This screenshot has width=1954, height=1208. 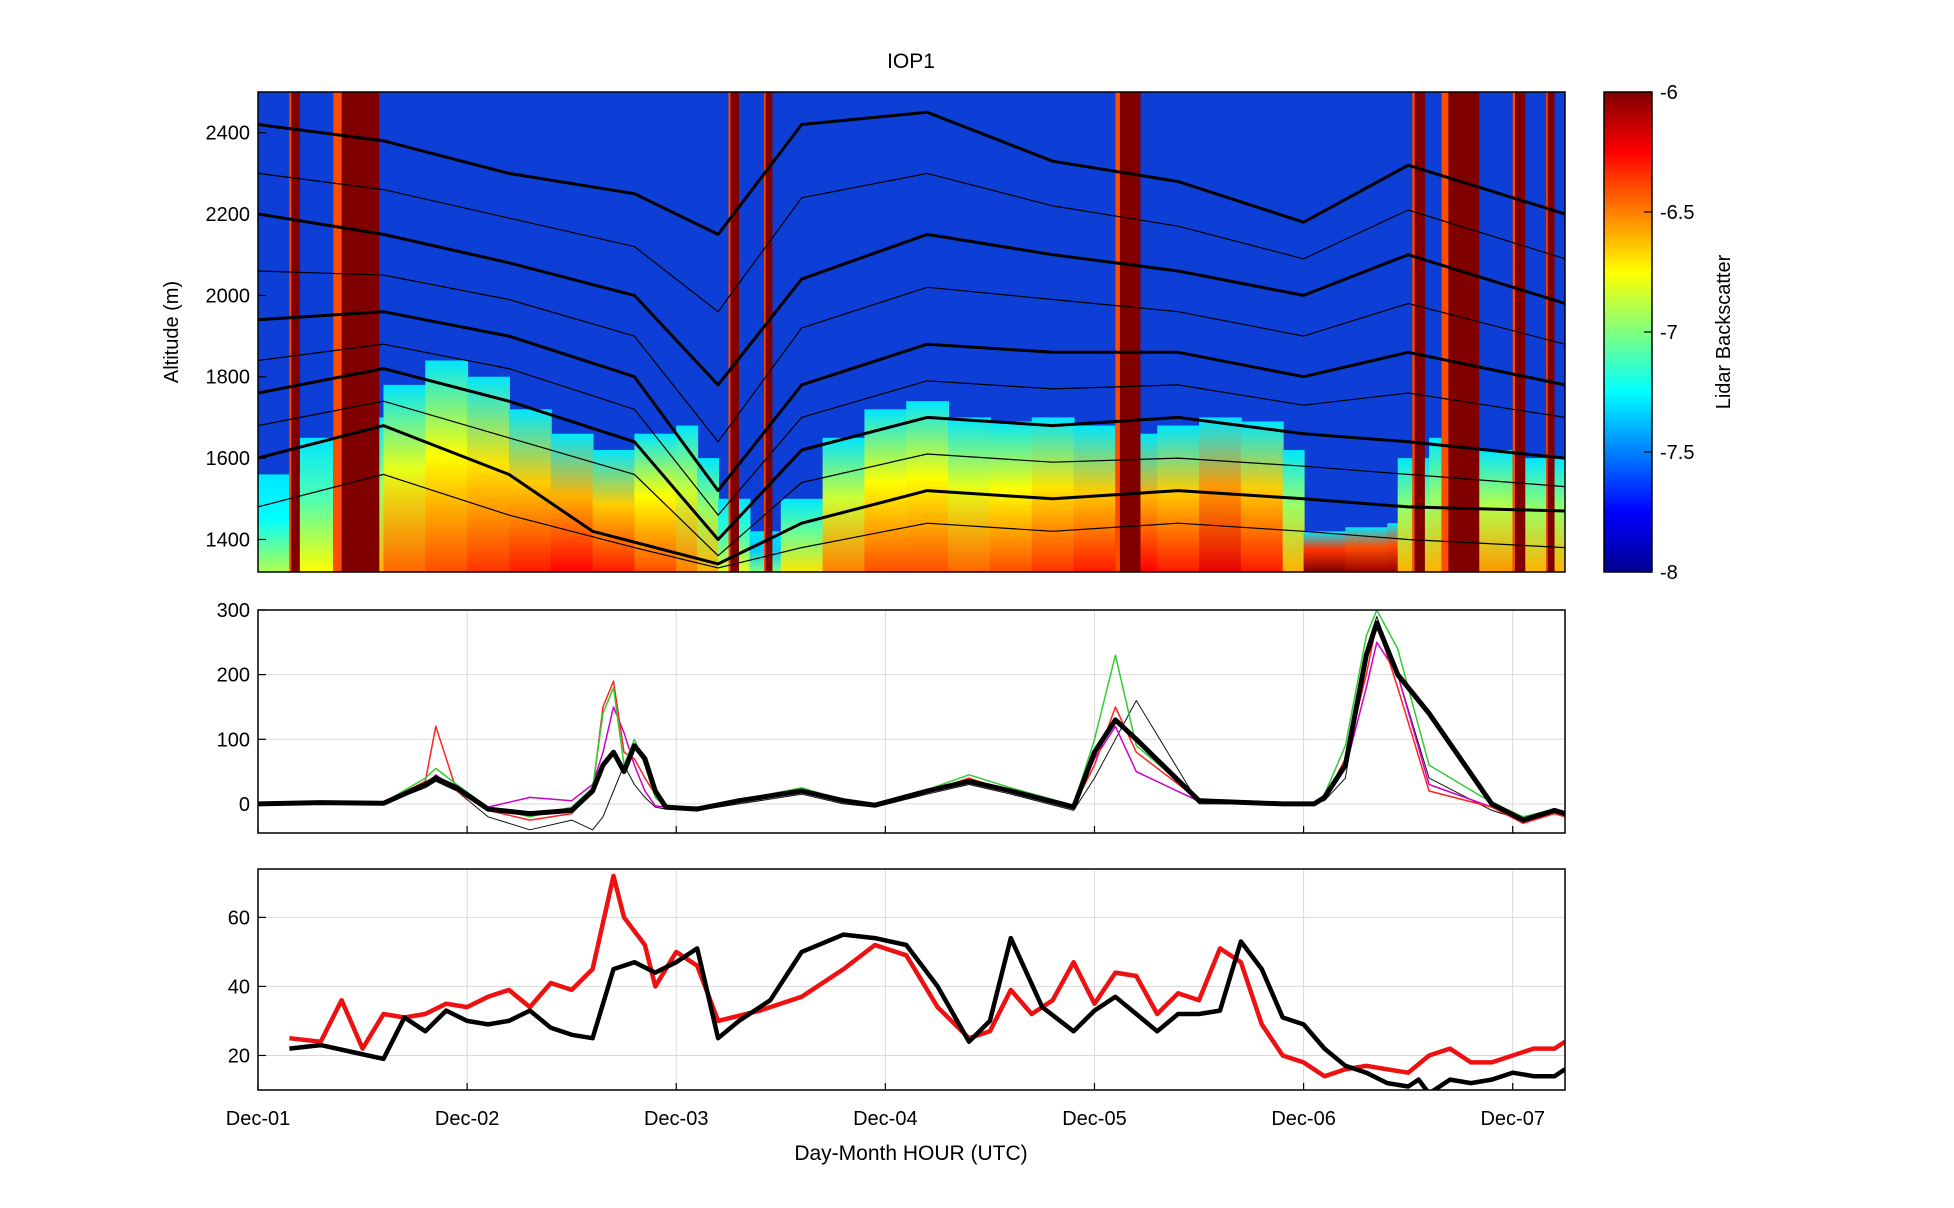 What do you see at coordinates (228, 378) in the screenshot?
I see `altitude-tick-label: 1800` at bounding box center [228, 378].